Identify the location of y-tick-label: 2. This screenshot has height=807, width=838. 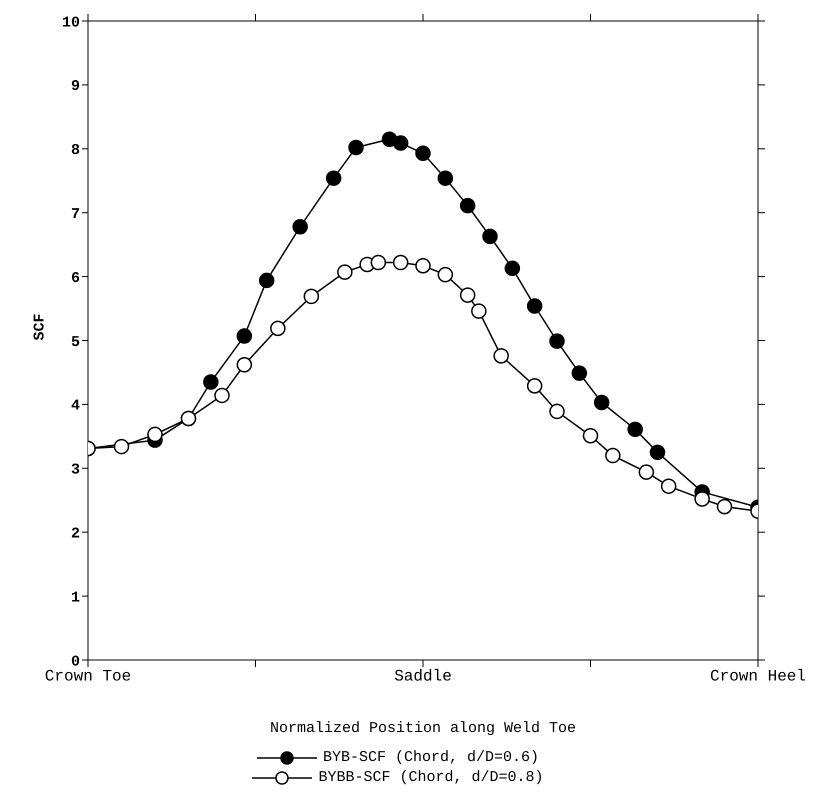
(75, 534).